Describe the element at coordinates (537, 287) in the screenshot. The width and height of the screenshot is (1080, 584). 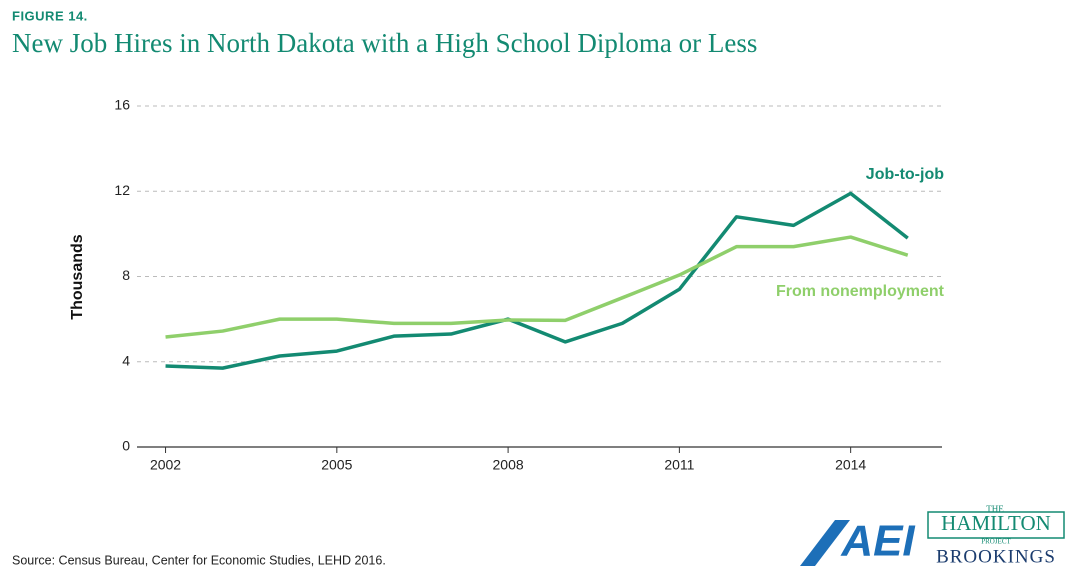
I see `series-line` at that location.